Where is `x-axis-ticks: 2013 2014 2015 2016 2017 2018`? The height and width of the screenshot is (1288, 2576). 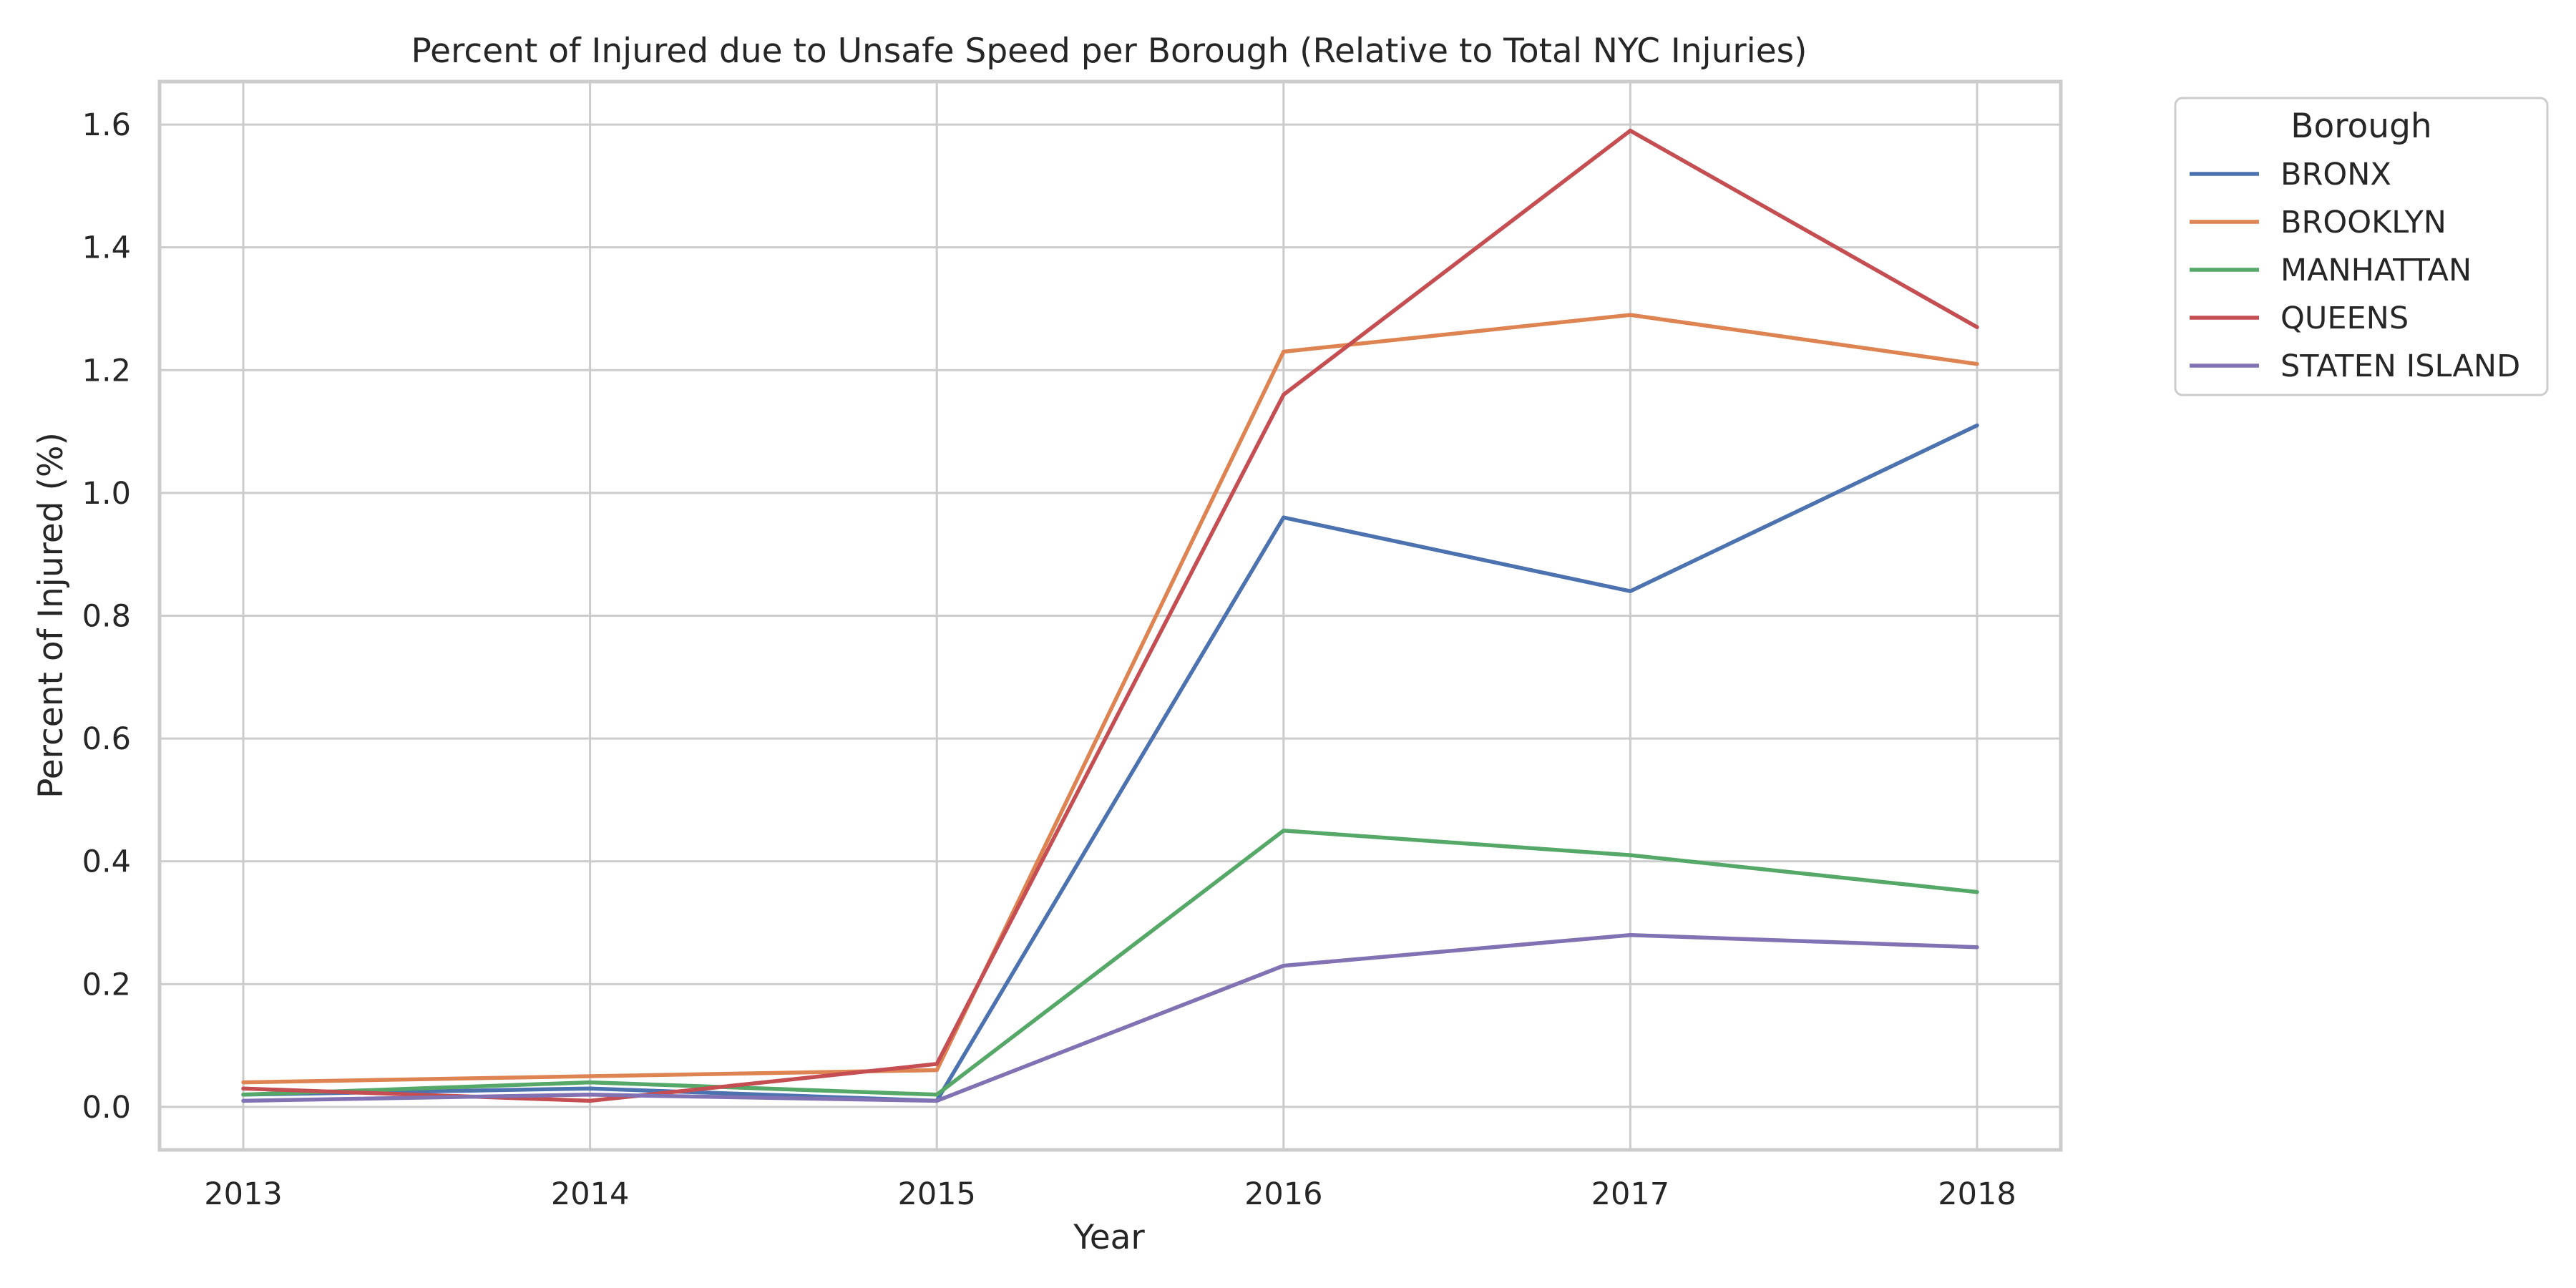 x-axis-ticks: 2013 2014 2015 2016 2017 2018 is located at coordinates (1110, 1194).